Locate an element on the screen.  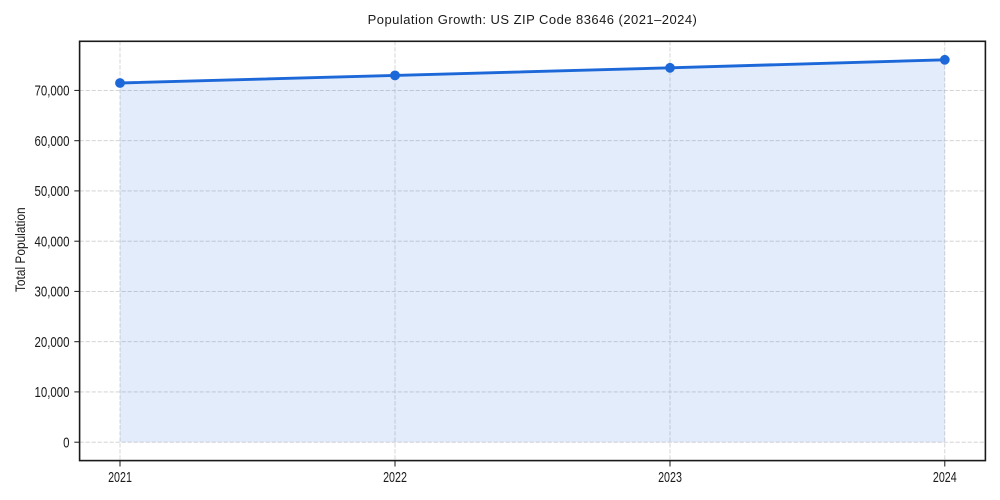
svg-text: 2024 is located at coordinates (945, 476).